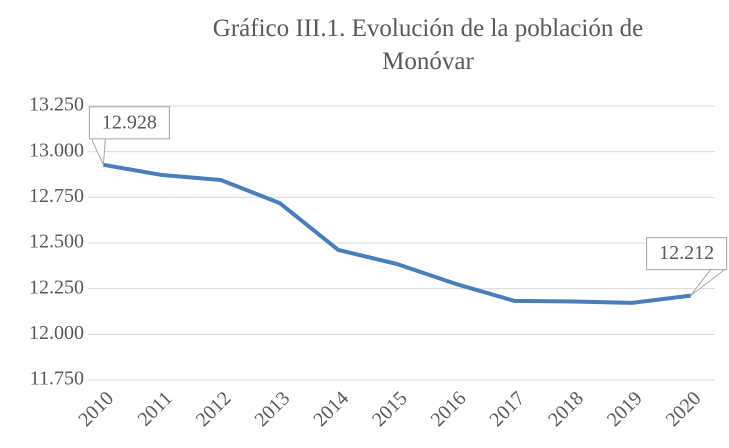 The image size is (729, 448). I want to click on y-tick-label: 12.500, so click(56, 242).